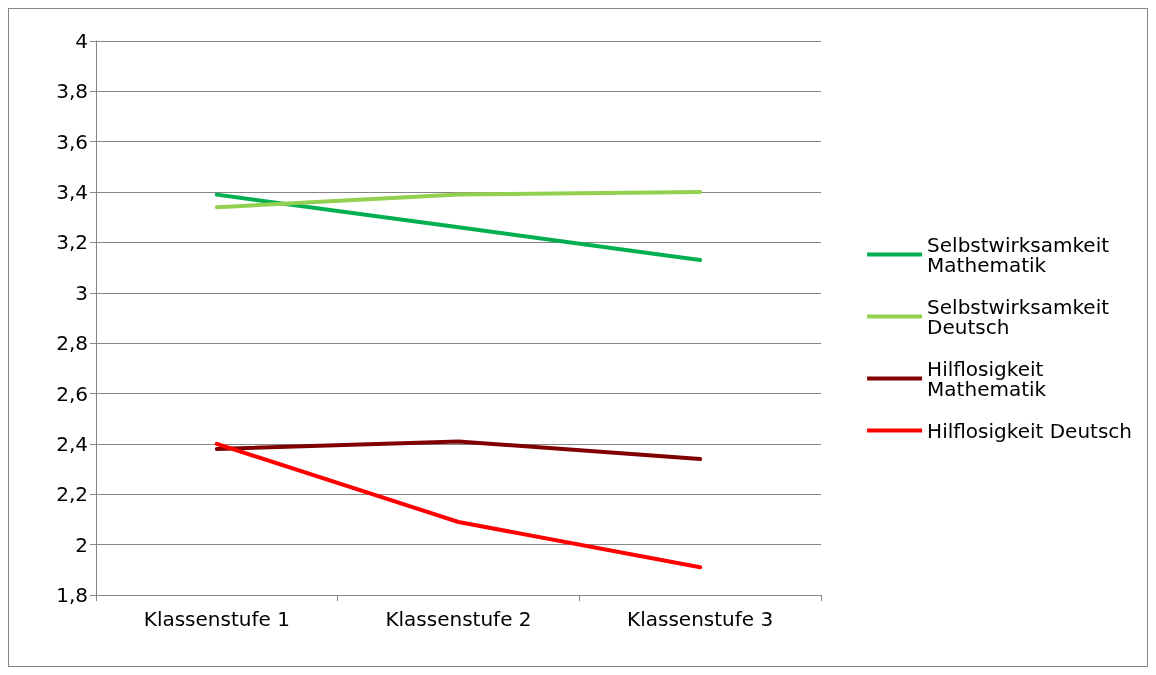  Describe the element at coordinates (72, 91) in the screenshot. I see `y-tick-label: 3,8` at that location.